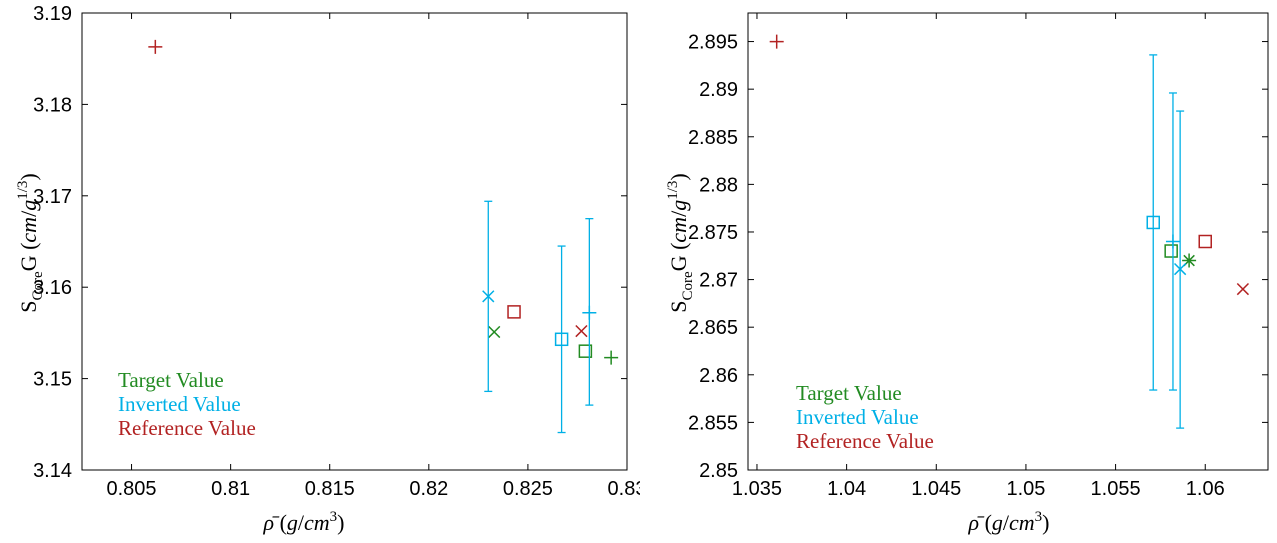  What do you see at coordinates (330, 489) in the screenshot?
I see `x-tick-label: 0.815` at bounding box center [330, 489].